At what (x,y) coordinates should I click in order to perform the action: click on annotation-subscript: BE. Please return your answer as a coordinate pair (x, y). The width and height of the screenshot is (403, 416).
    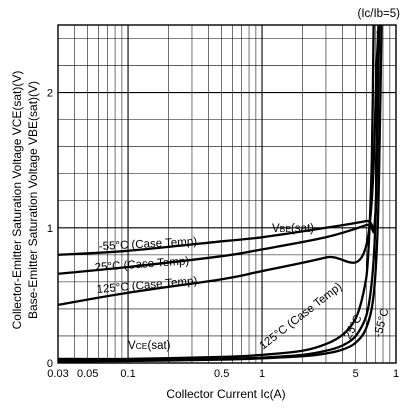
    Looking at the image, I should click on (286, 229).